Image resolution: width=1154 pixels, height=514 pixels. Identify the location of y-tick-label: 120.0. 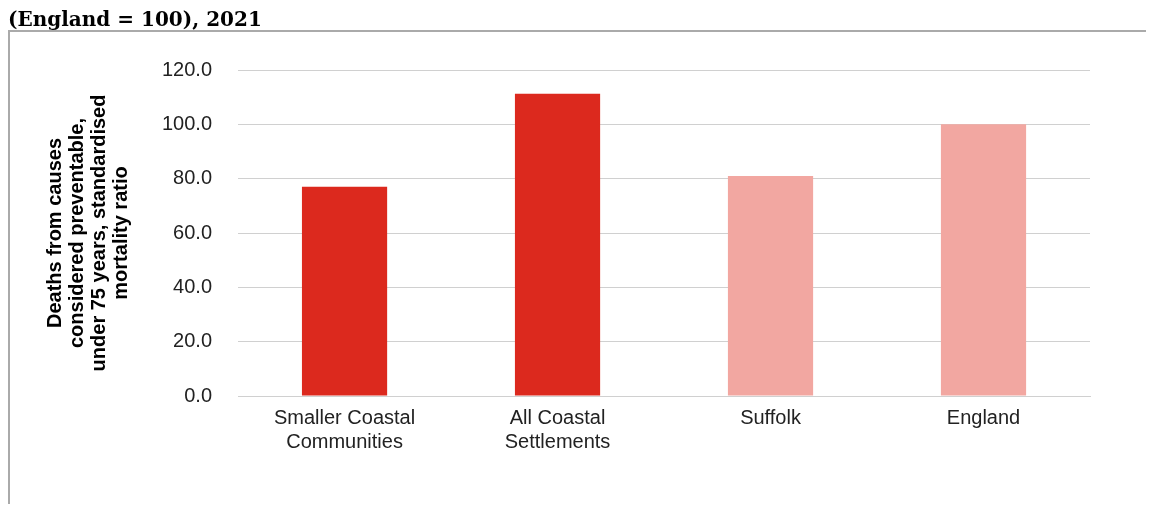
(187, 68).